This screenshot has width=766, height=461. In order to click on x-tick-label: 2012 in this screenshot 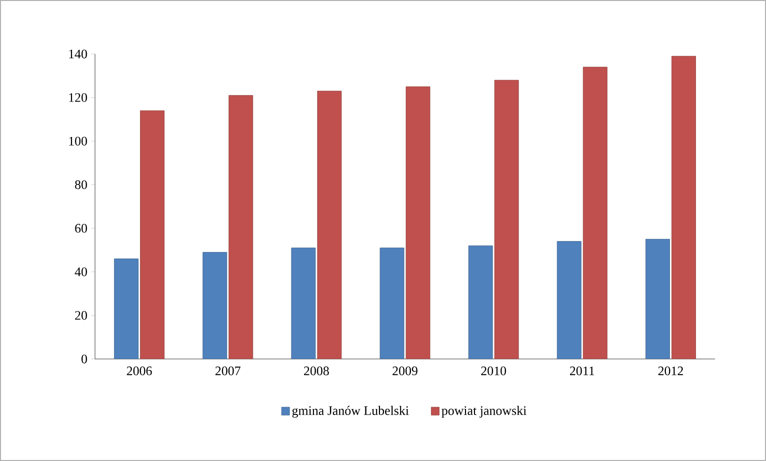, I will do `click(670, 371)`.